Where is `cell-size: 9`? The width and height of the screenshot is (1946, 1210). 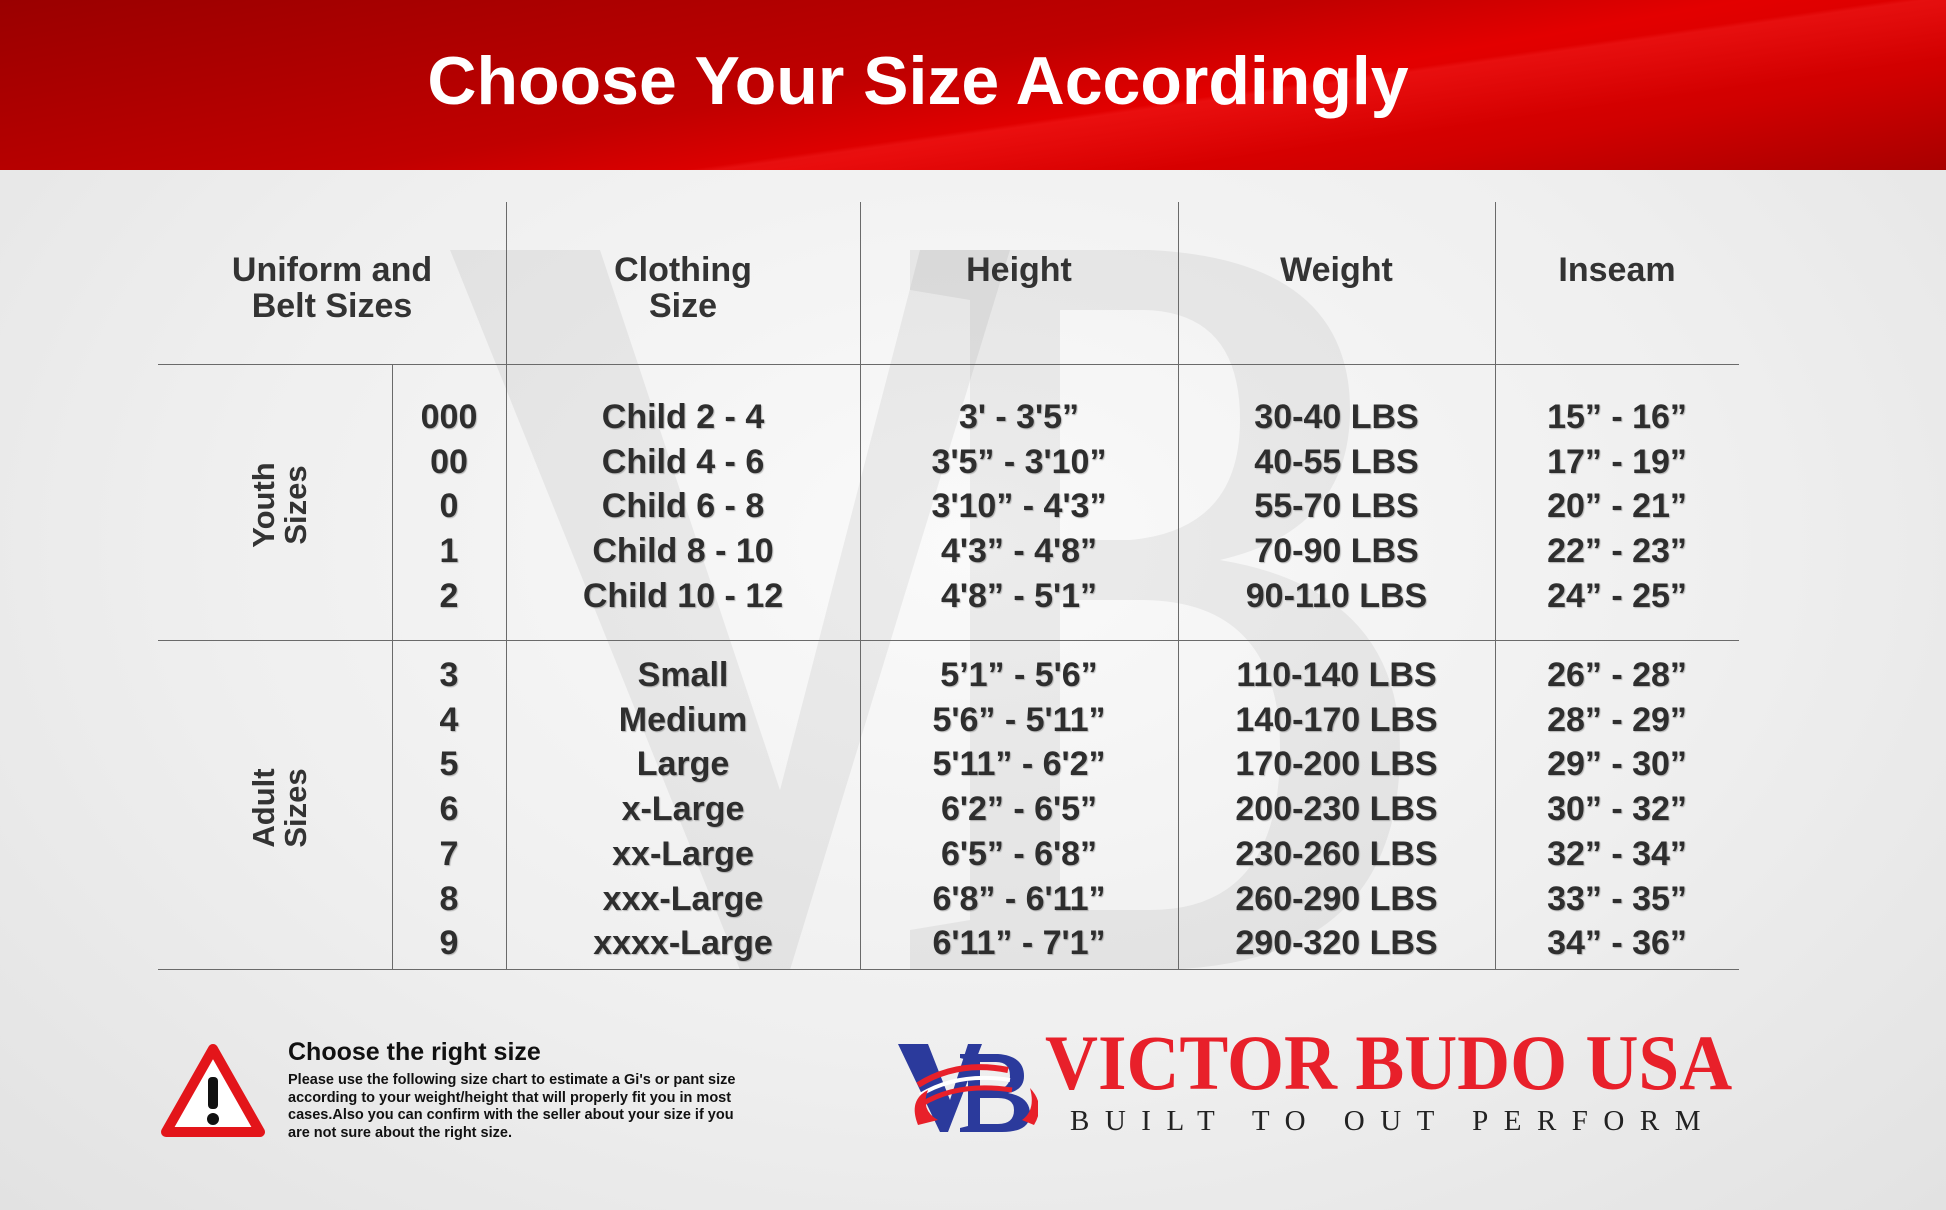 cell-size: 9 is located at coordinates (449, 943).